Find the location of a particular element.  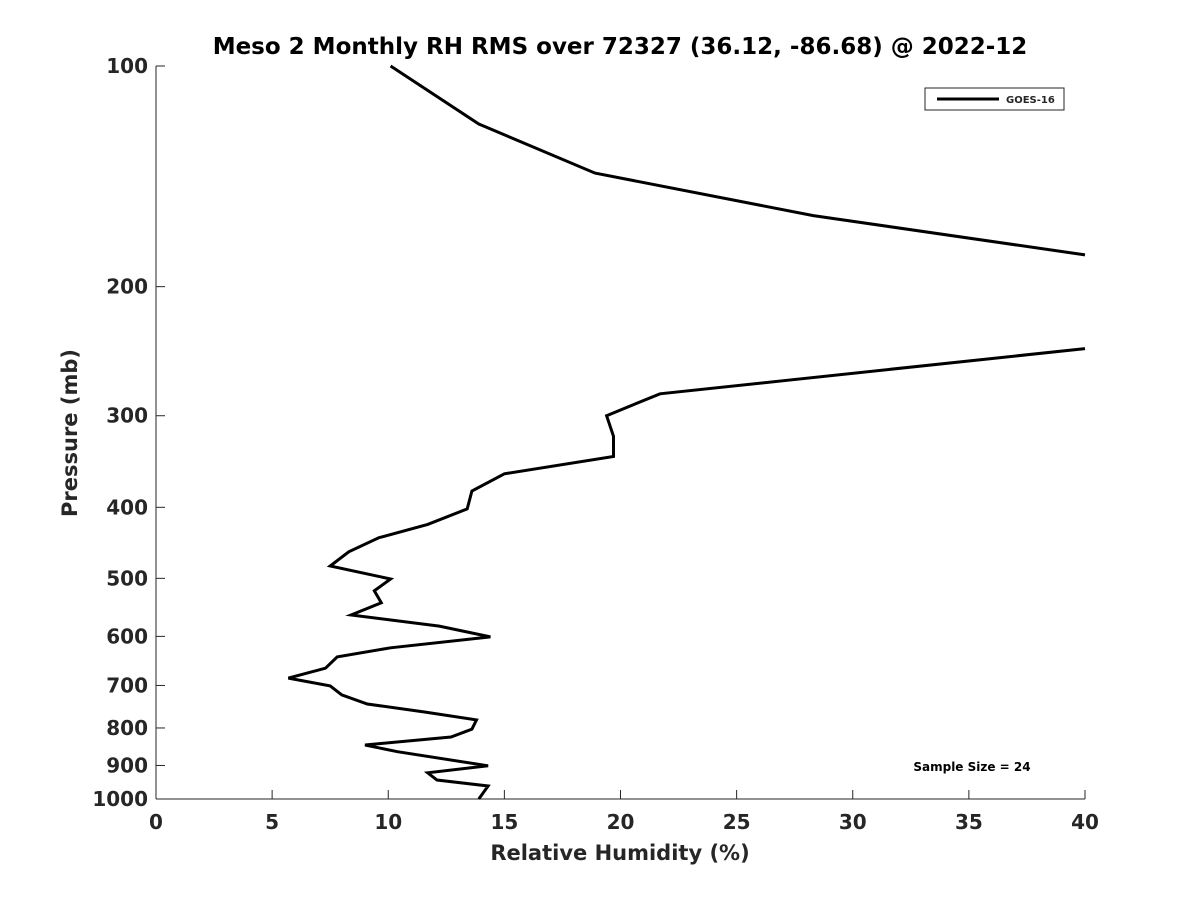

x-tick-label: 25 is located at coordinates (737, 822).